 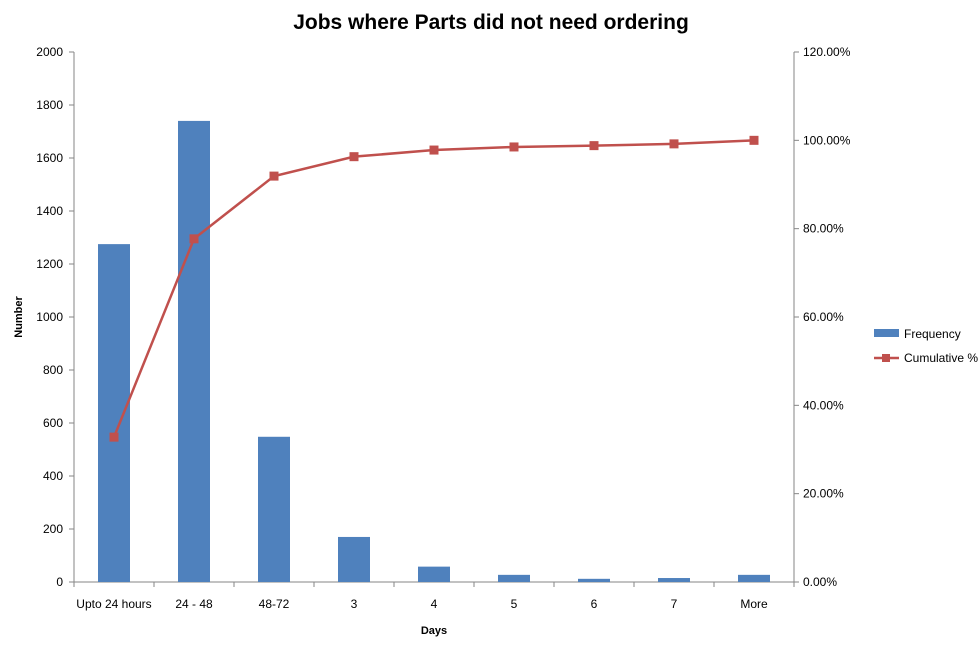 What do you see at coordinates (49, 317) in the screenshot?
I see `left-tick-label: 1000` at bounding box center [49, 317].